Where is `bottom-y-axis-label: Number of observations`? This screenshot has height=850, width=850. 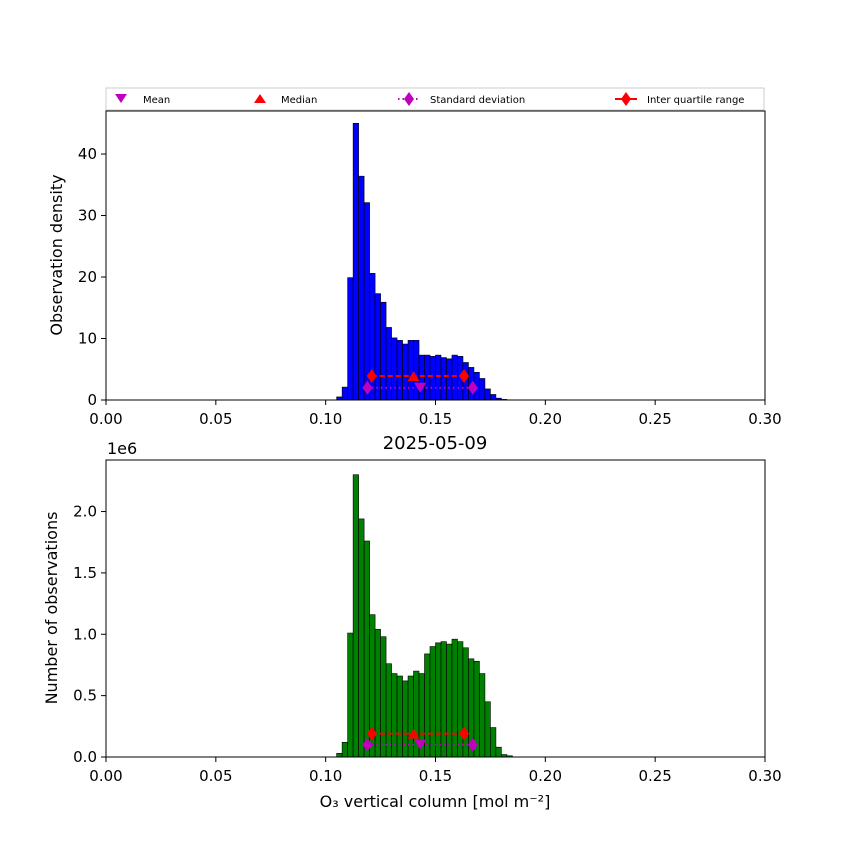 bottom-y-axis-label: Number of observations is located at coordinates (51, 608).